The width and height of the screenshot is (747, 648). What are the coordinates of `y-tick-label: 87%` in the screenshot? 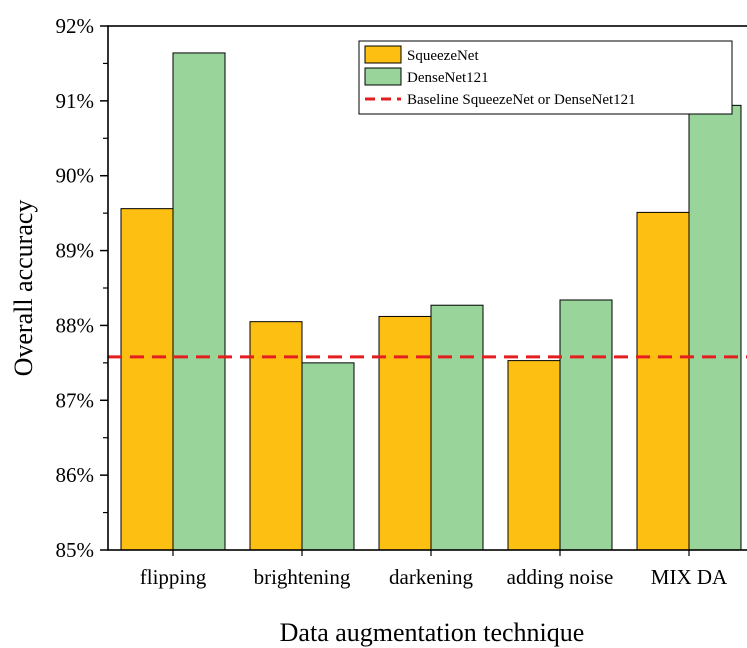 It's located at (75, 400).